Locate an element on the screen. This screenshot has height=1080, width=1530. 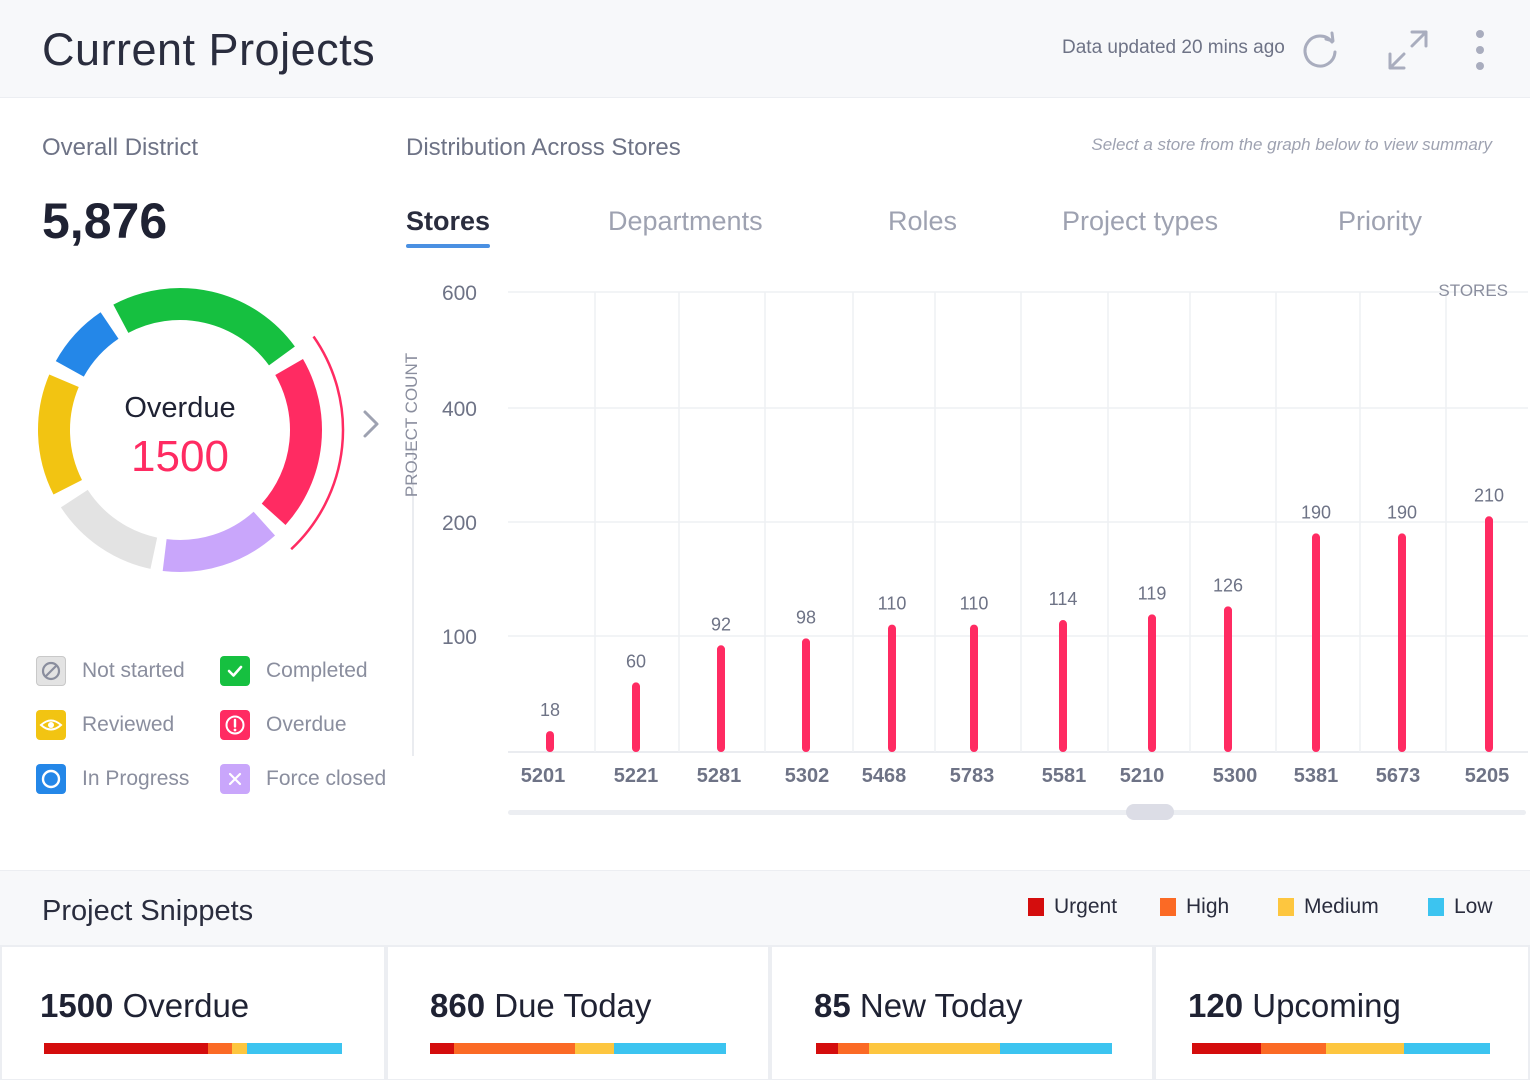
snippet-card-due-today: 860 Due Today is located at coordinates (578, 1012).